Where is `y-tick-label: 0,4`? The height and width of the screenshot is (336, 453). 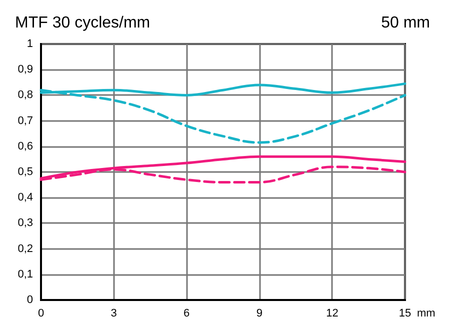 y-tick-label: 0,4 is located at coordinates (25, 198).